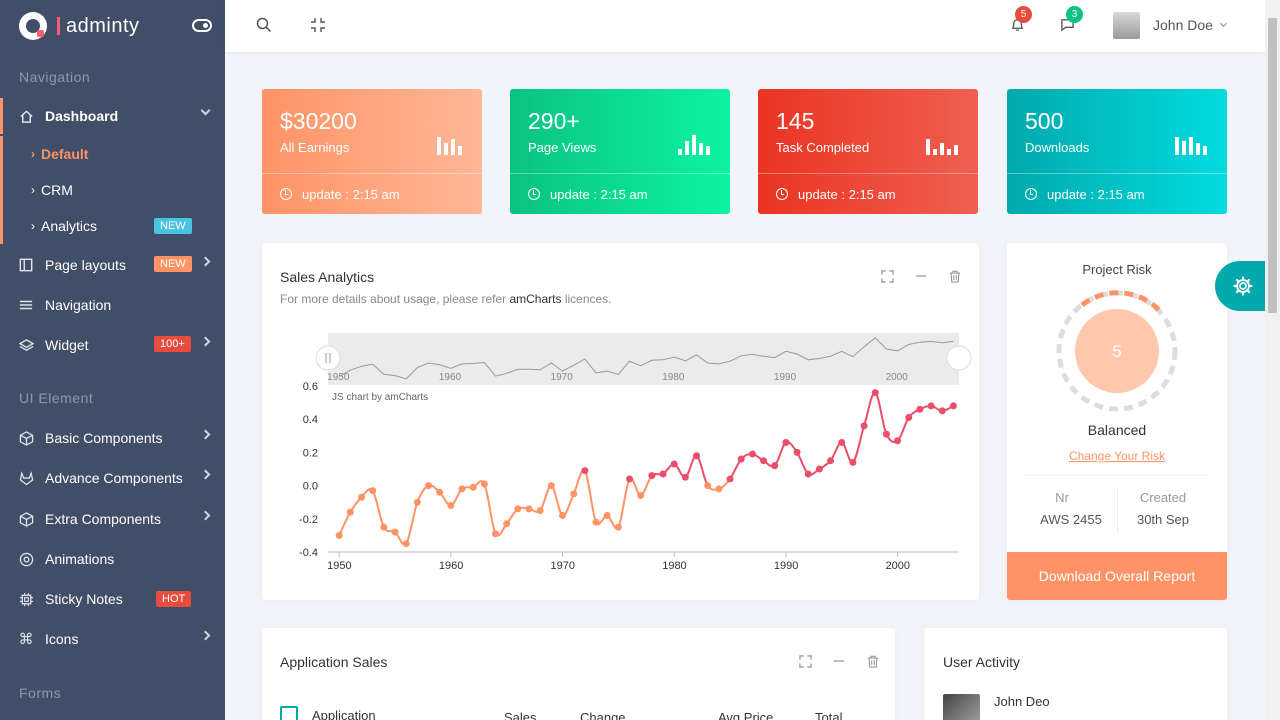 This screenshot has height=720, width=1280. What do you see at coordinates (112, 226) in the screenshot?
I see `sidebar-subitem-analytics: › Analytics` at bounding box center [112, 226].